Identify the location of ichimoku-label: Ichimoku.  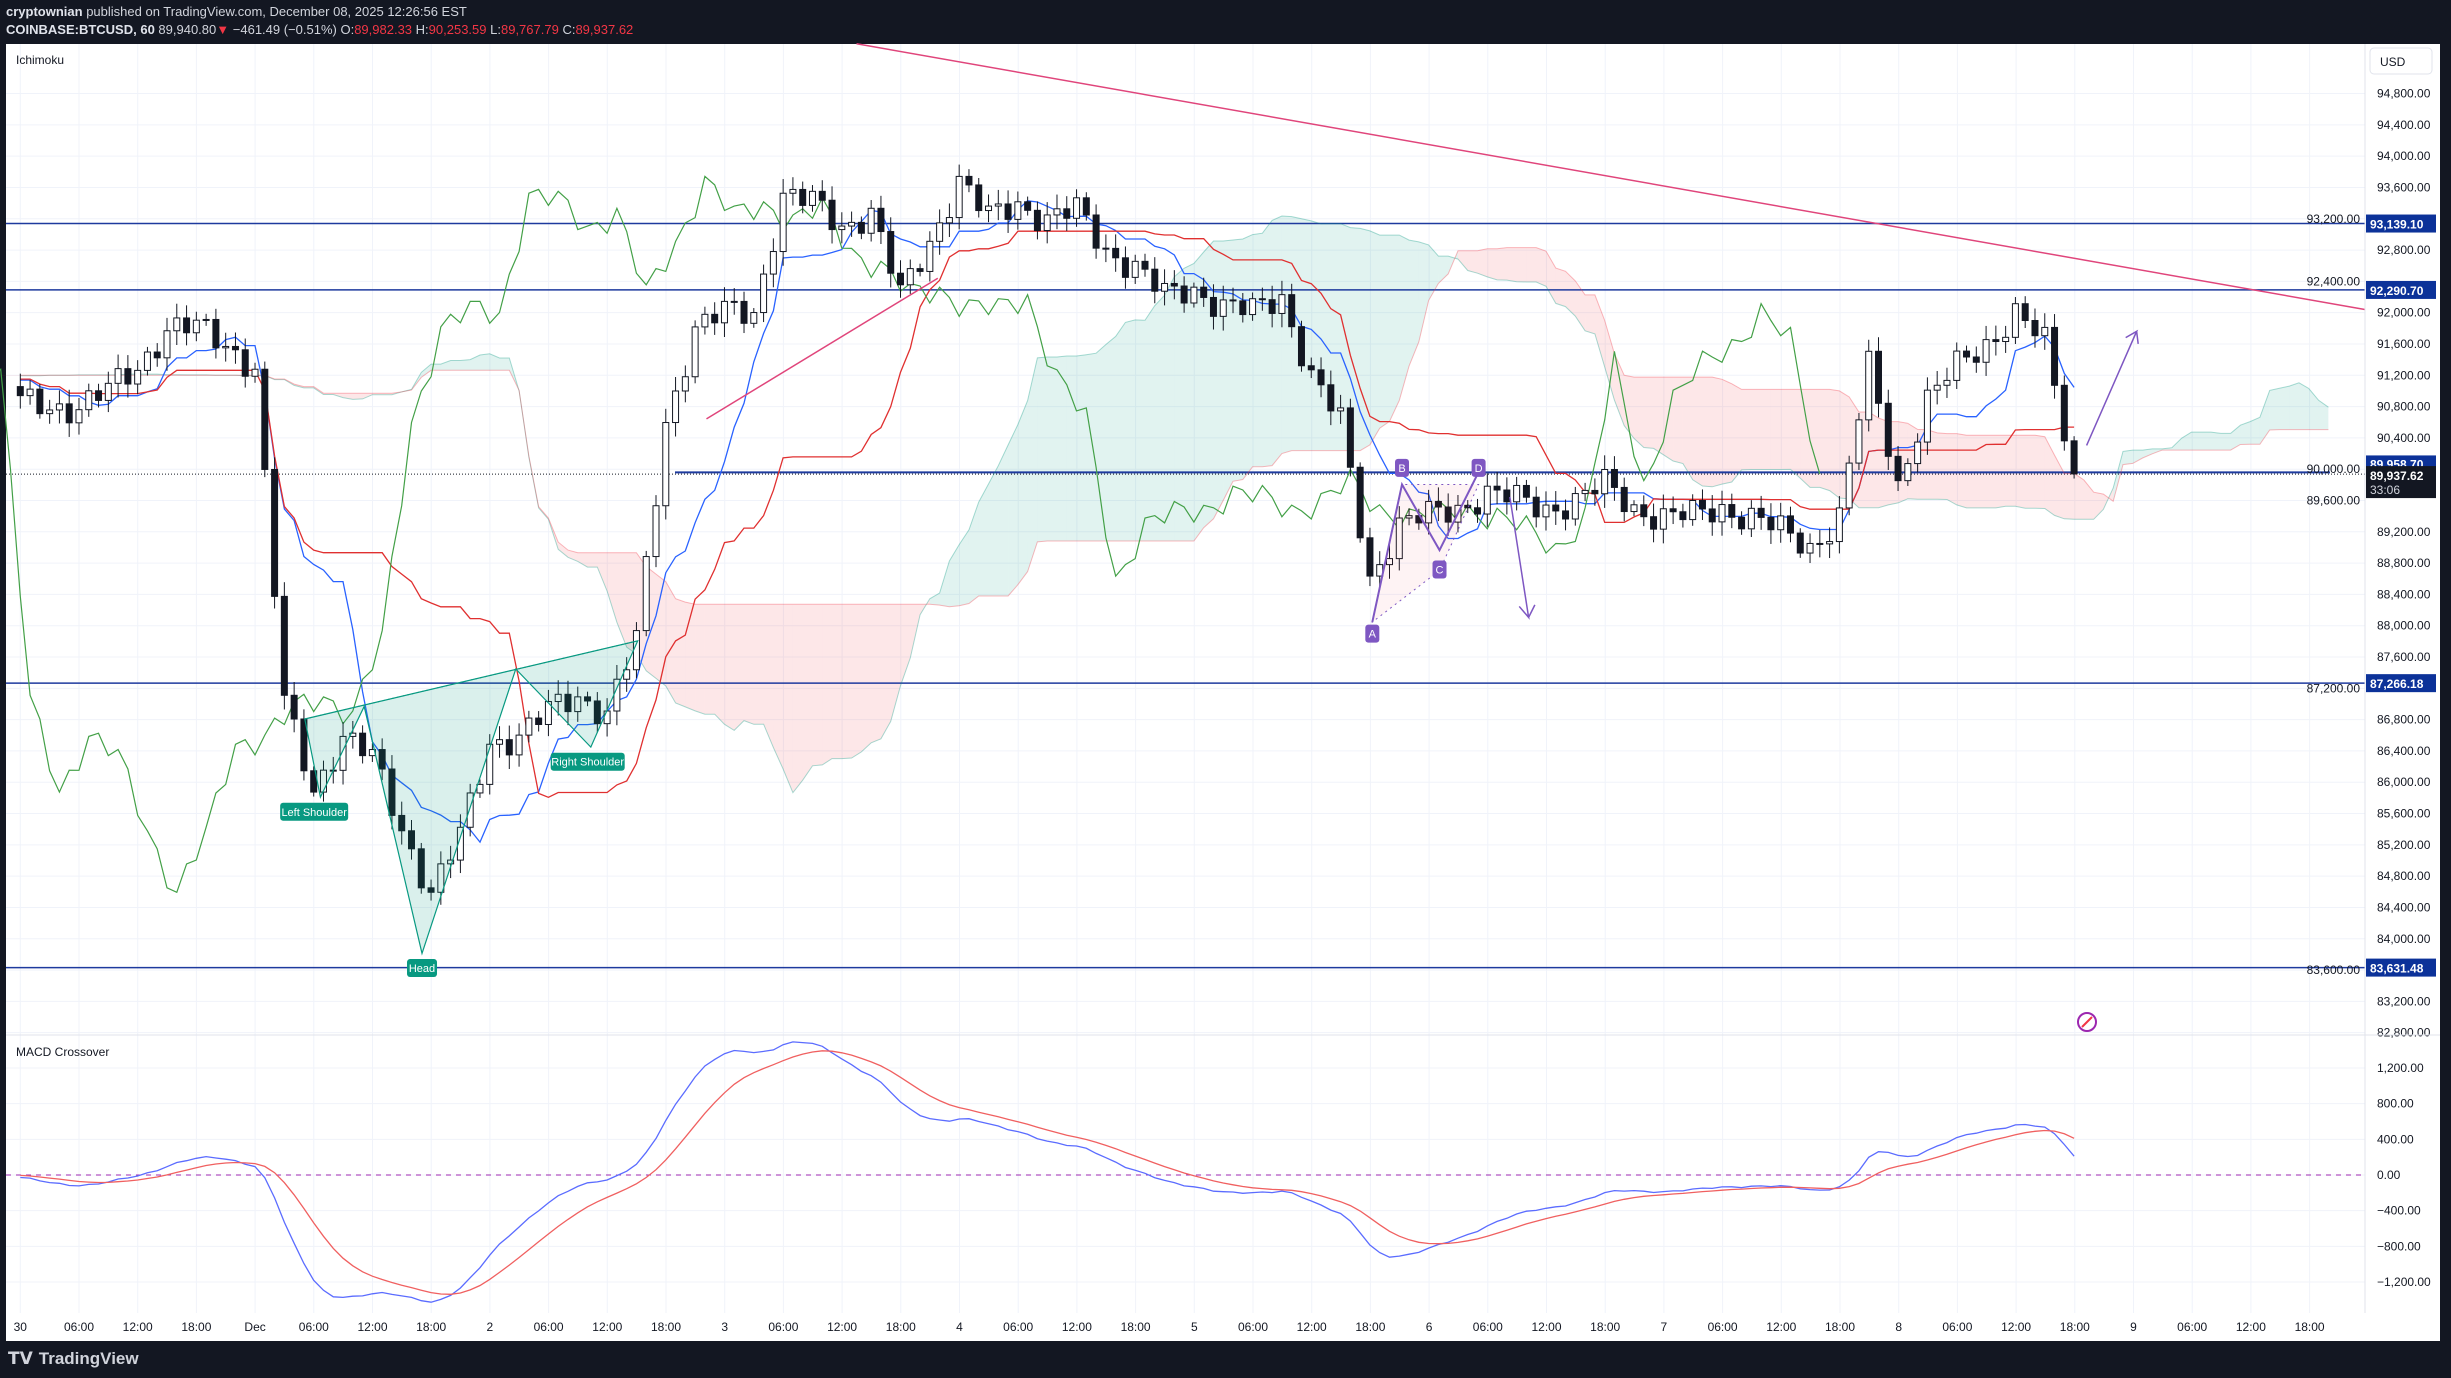
(40, 60).